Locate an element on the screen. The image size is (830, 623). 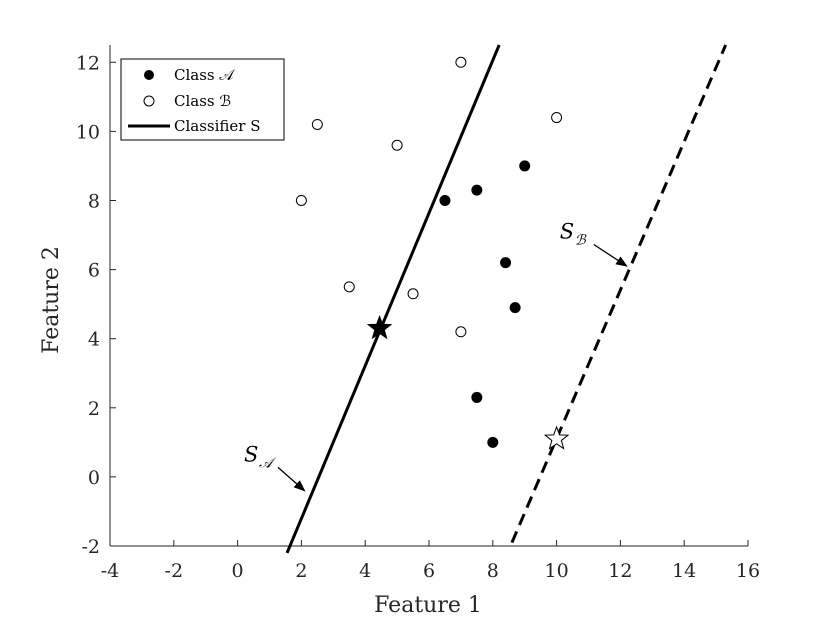
x-tick-label: 2 is located at coordinates (301, 571).